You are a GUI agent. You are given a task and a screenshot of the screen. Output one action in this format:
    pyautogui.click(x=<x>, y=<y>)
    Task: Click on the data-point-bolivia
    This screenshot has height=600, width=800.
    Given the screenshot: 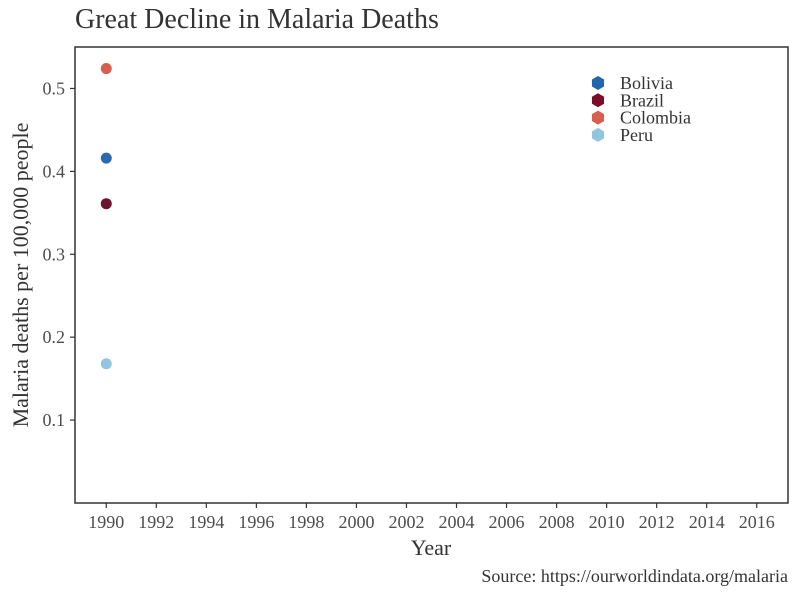 What is the action you would take?
    pyautogui.click(x=106, y=158)
    